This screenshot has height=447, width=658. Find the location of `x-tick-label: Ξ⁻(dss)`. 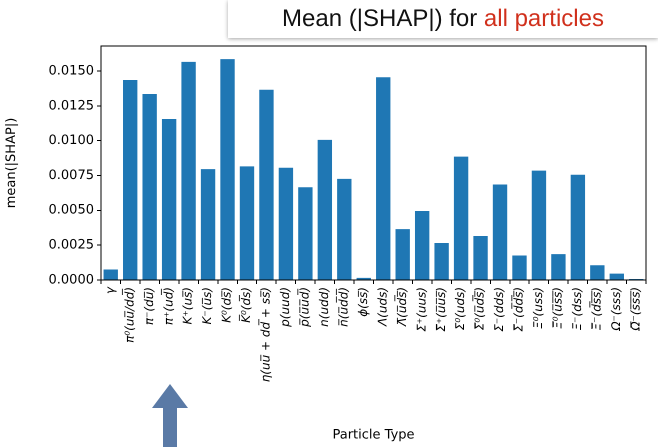

x-tick-label: Ξ⁻(dss) is located at coordinates (577, 308).